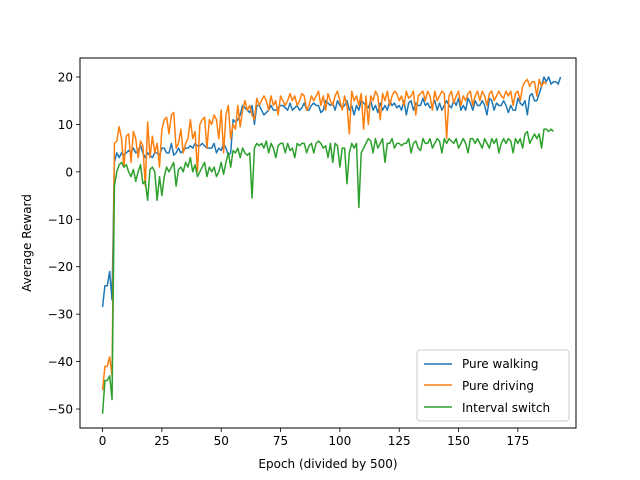  I want to click on x-tick-label: 150, so click(458, 441).